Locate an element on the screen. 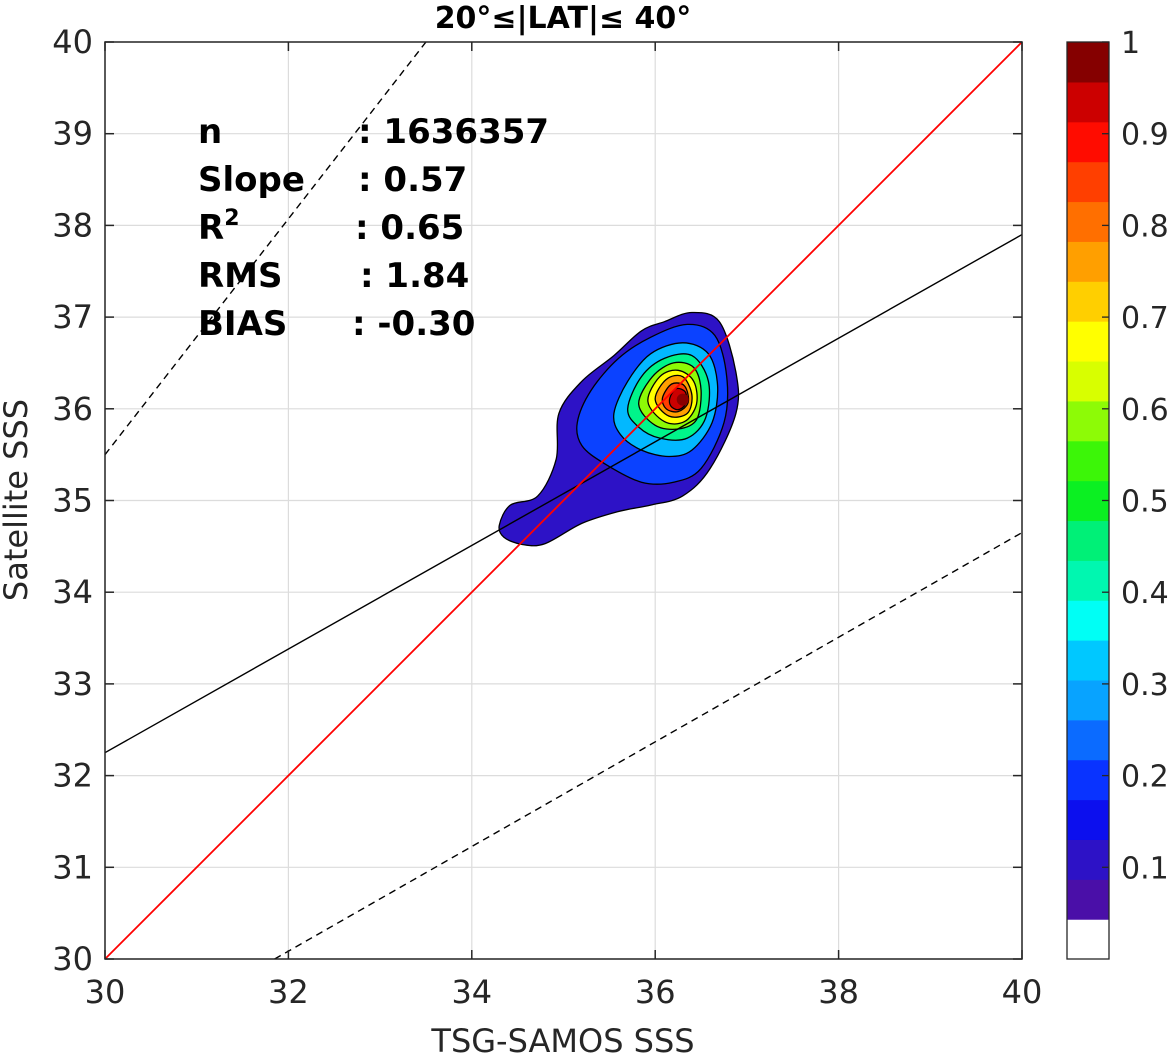 This screenshot has height=1055, width=1172. colorbar-tick-label: 0.4 is located at coordinates (1145, 593).